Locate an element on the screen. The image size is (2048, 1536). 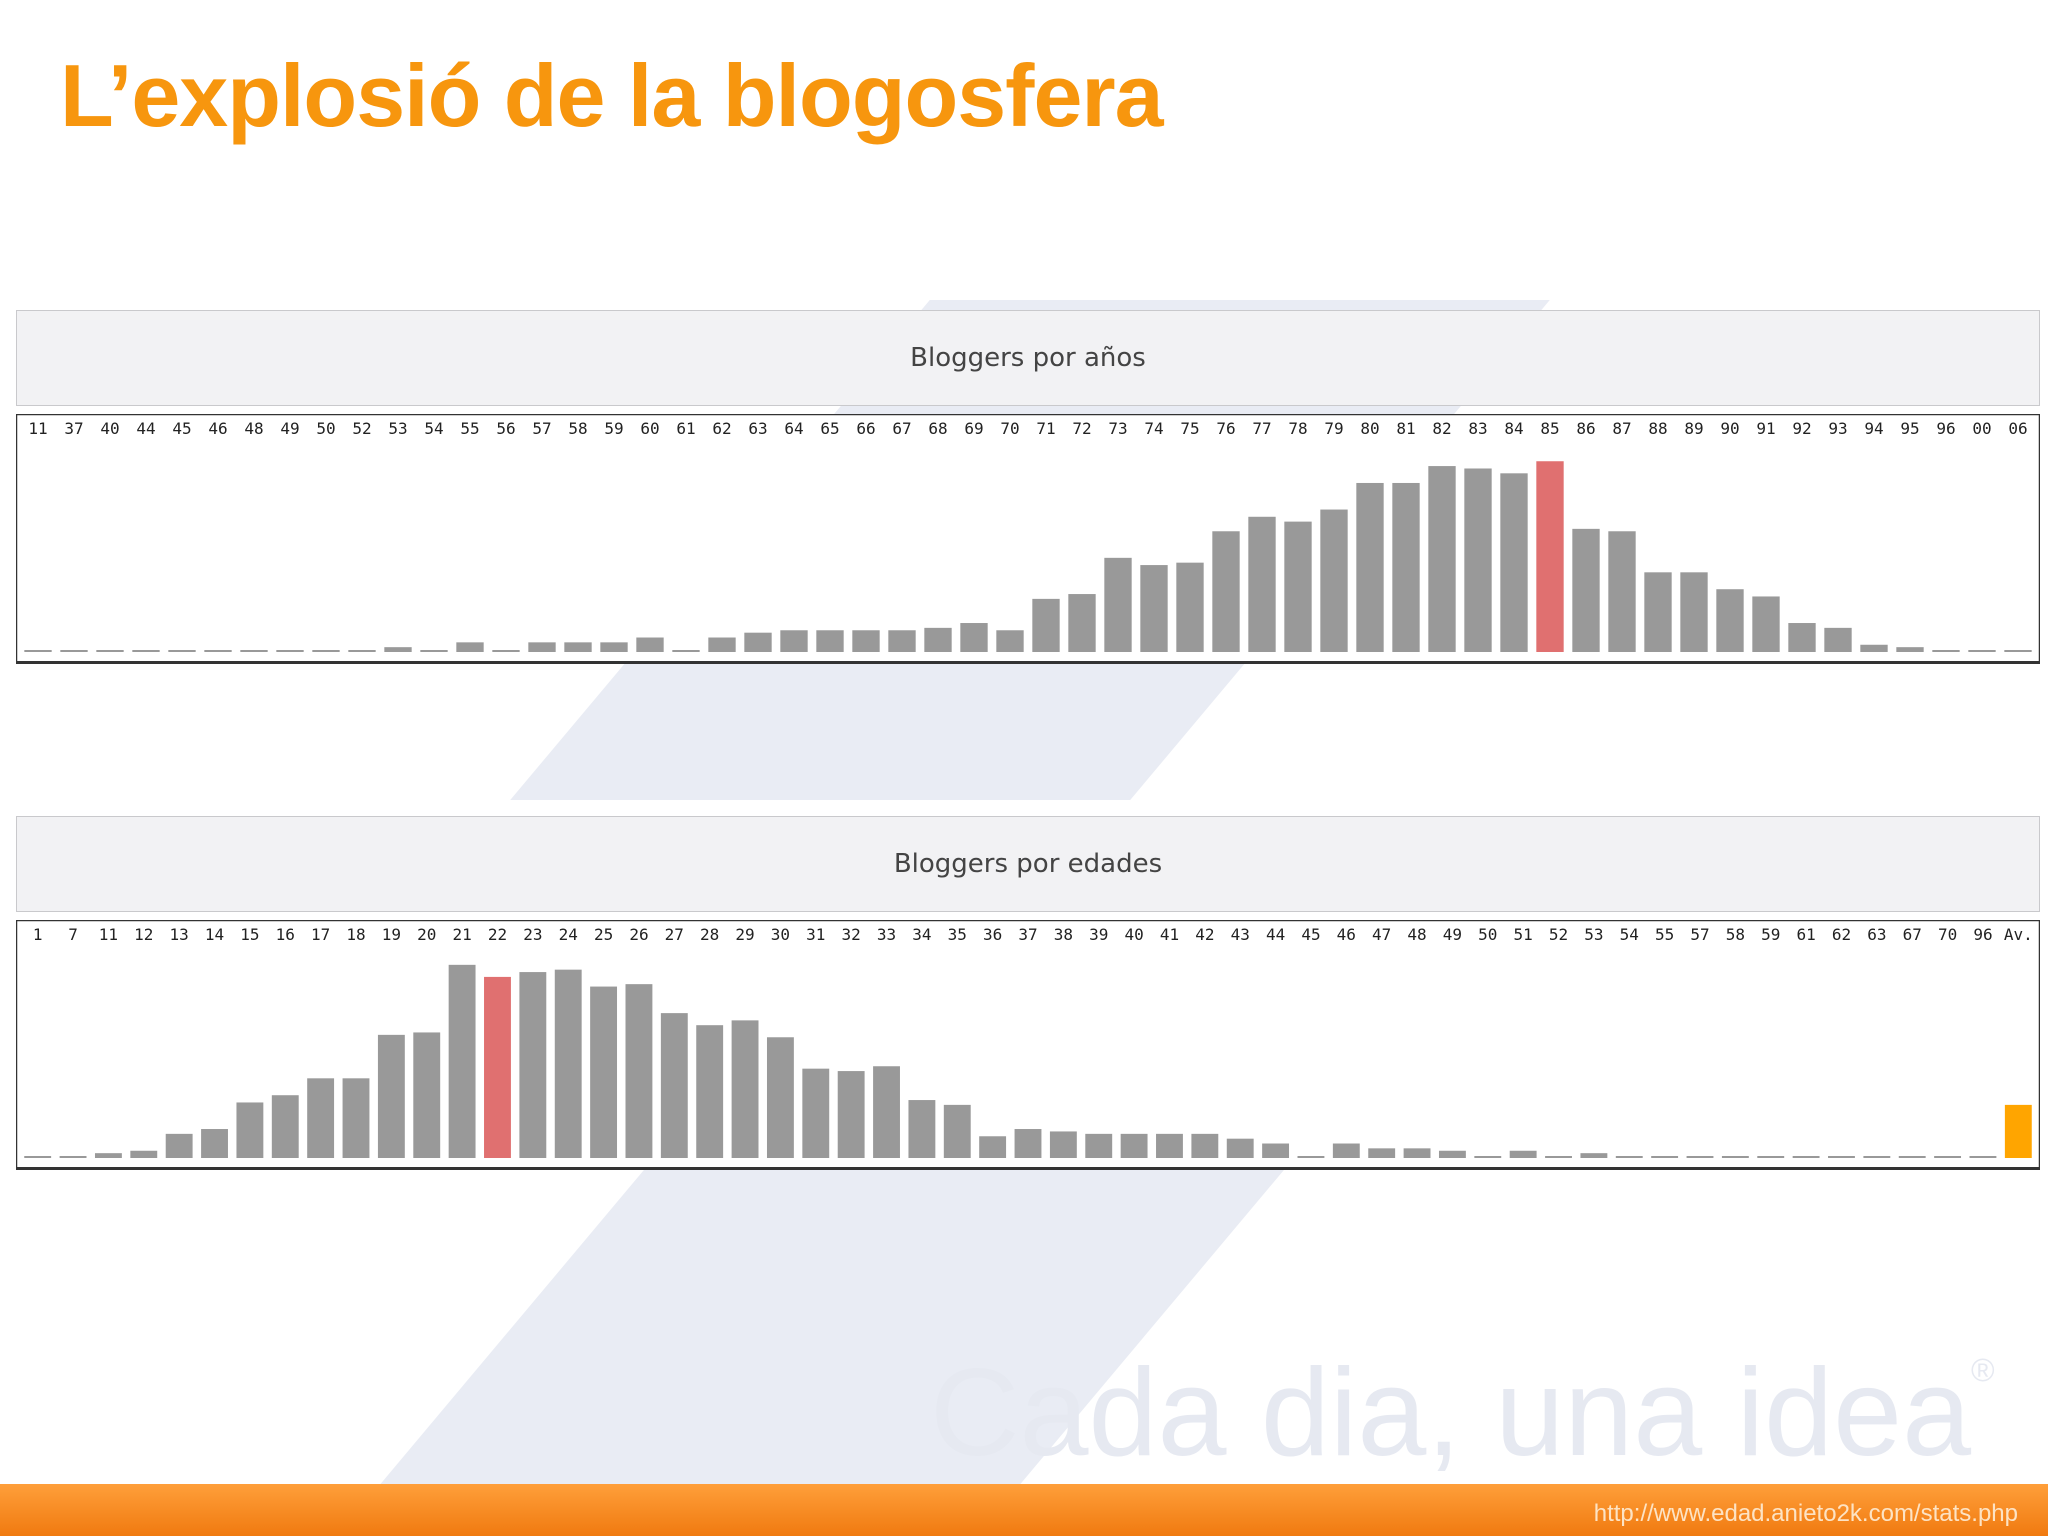
x-tick-label: 39 is located at coordinates (1098, 934).